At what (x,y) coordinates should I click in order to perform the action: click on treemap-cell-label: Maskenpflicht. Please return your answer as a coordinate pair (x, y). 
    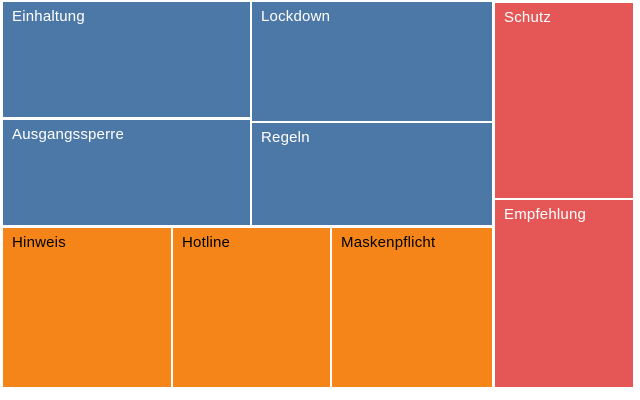
    Looking at the image, I should click on (388, 242).